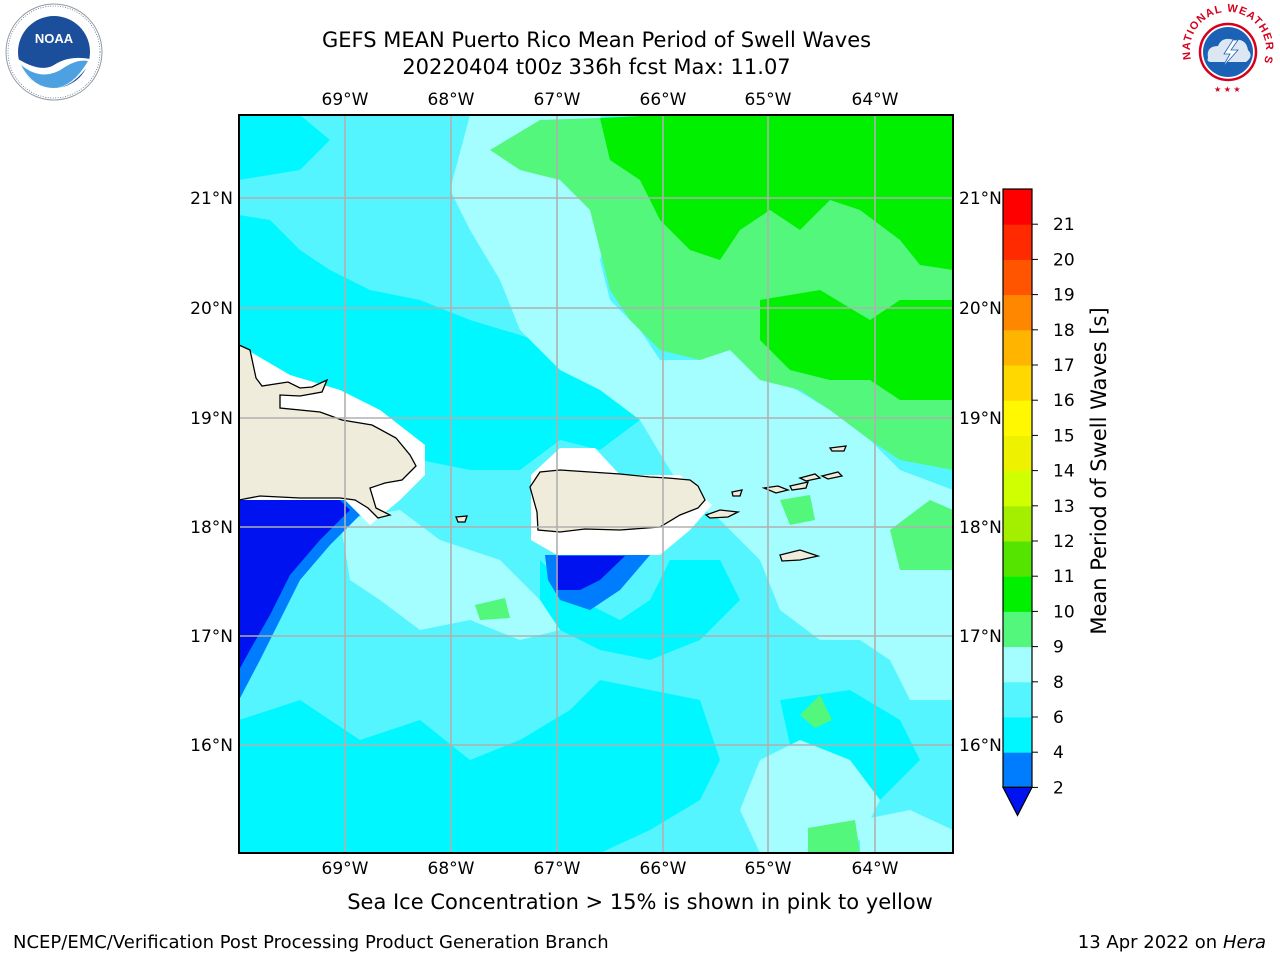 The height and width of the screenshot is (960, 1280). I want to click on colorbar-tick-label: 11, so click(1064, 577).